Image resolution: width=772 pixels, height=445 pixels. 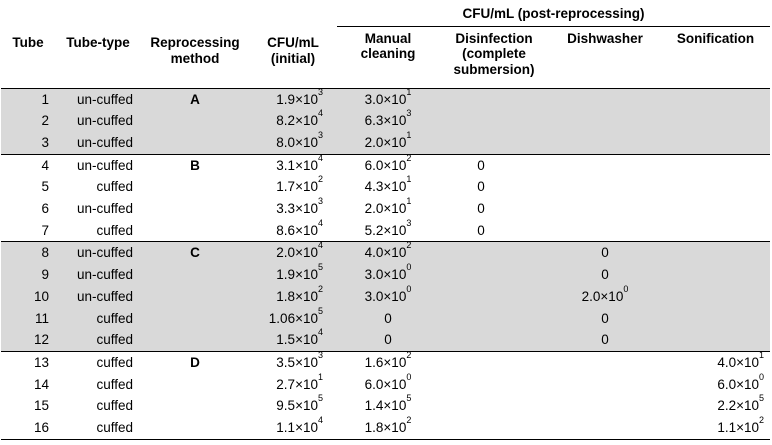 I want to click on cell-cfu-initial: 1.7×102, so click(x=293, y=186).